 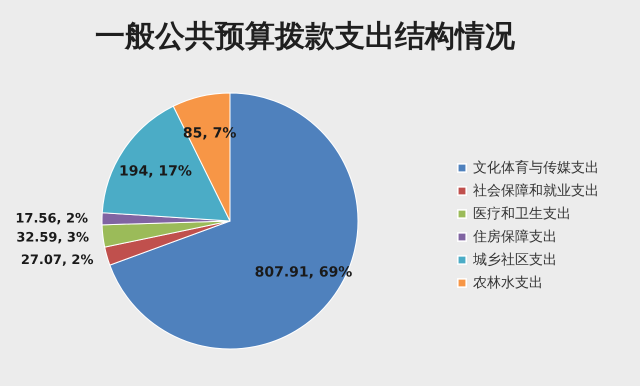 What do you see at coordinates (57, 260) in the screenshot?
I see `data-label: 27.07, 2%` at bounding box center [57, 260].